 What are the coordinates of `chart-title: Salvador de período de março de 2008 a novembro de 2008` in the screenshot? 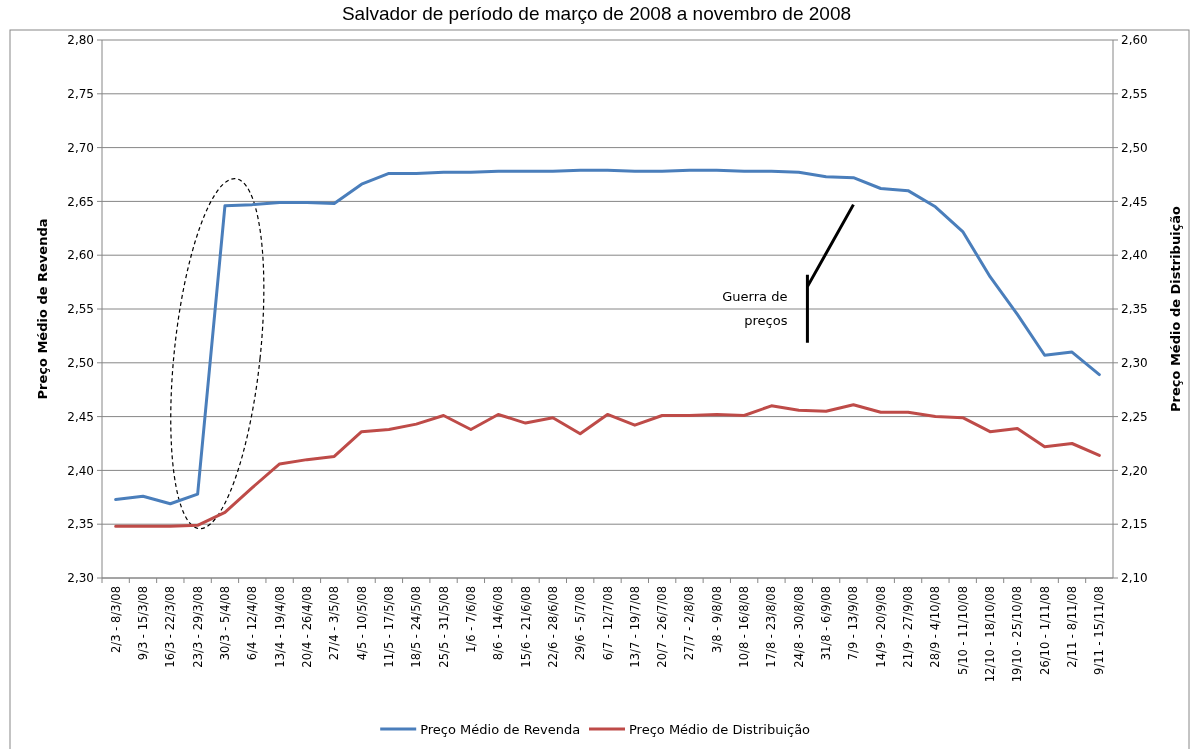 It's located at (596, 13).